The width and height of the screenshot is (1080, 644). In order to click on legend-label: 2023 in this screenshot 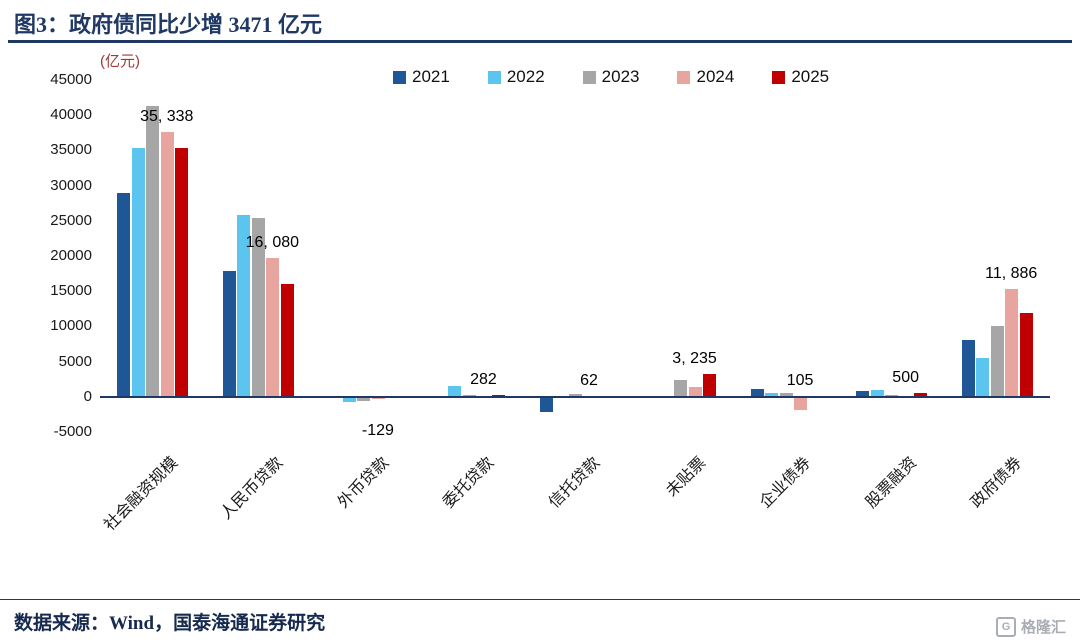, I will do `click(620, 76)`.